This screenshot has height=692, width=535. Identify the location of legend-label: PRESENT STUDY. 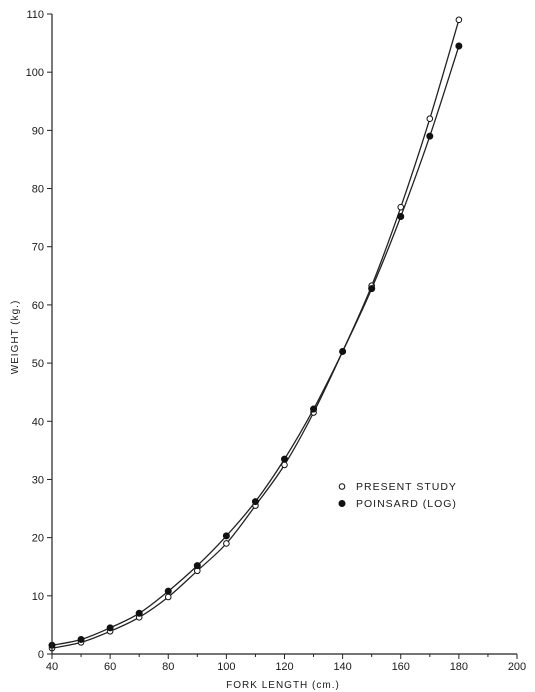
(406, 487).